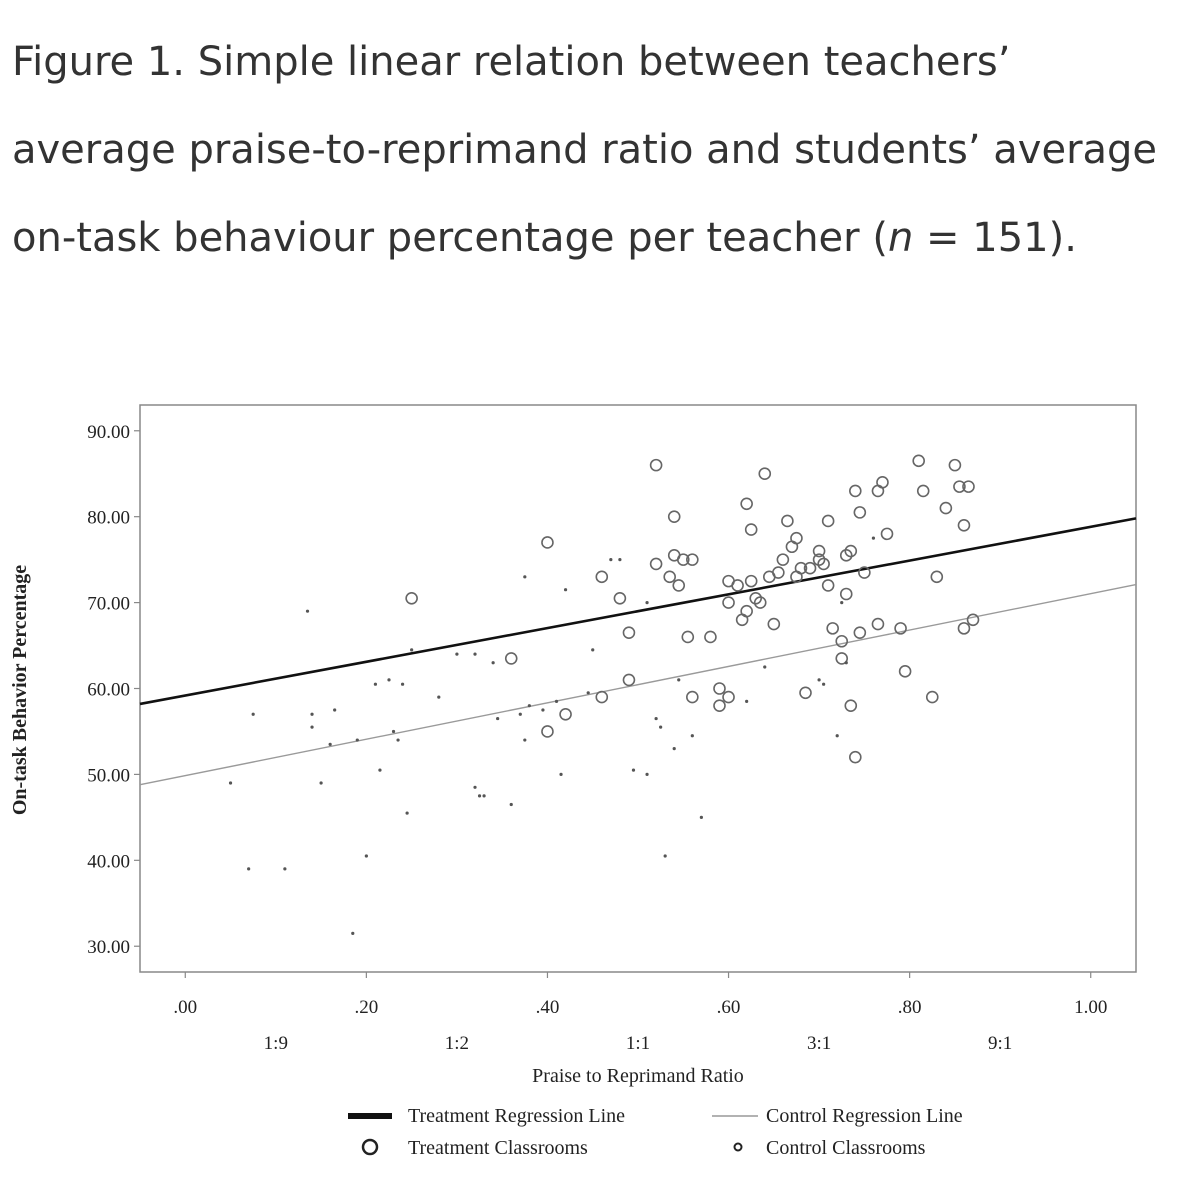 Image resolution: width=1186 pixels, height=1200 pixels. Describe the element at coordinates (910, 1007) in the screenshot. I see `x-tick-label: .80` at that location.